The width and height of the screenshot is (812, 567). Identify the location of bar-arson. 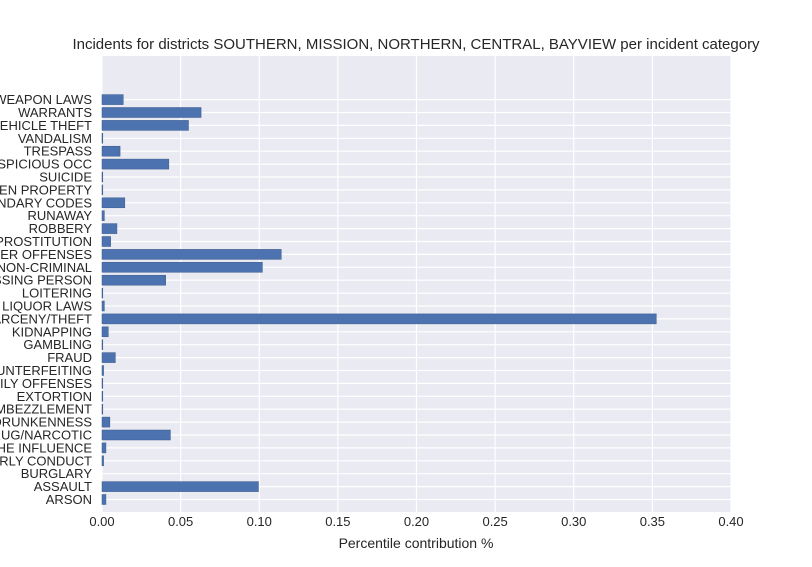
(104, 499).